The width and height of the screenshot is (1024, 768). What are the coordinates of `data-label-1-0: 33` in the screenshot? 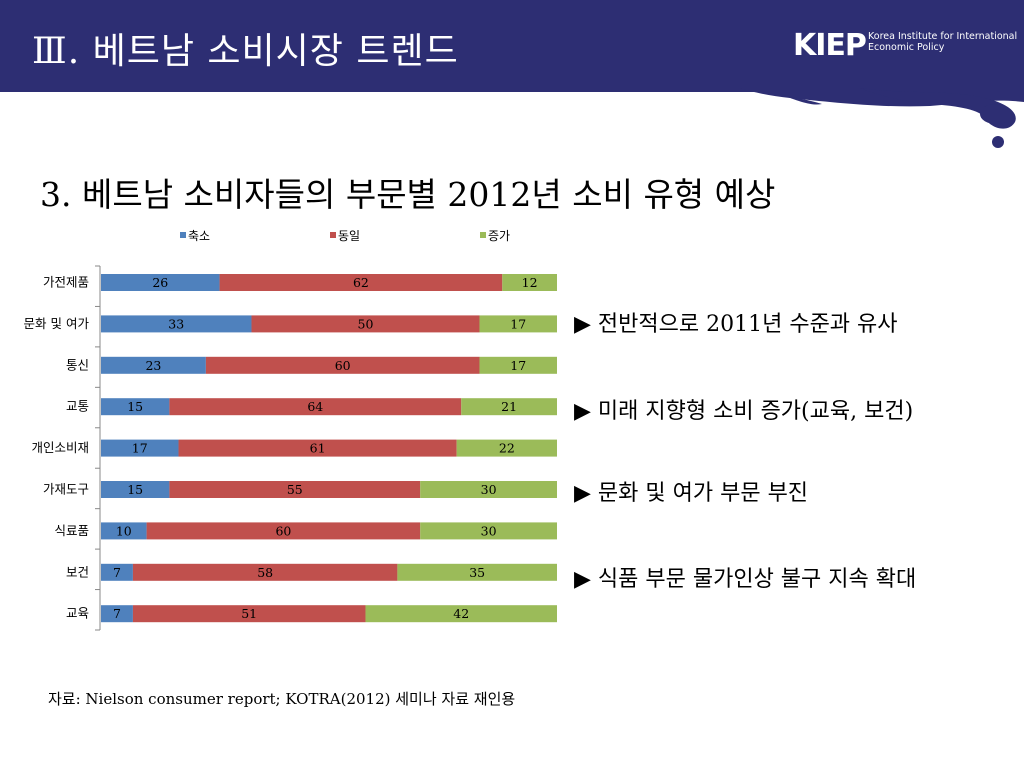 It's located at (176, 323).